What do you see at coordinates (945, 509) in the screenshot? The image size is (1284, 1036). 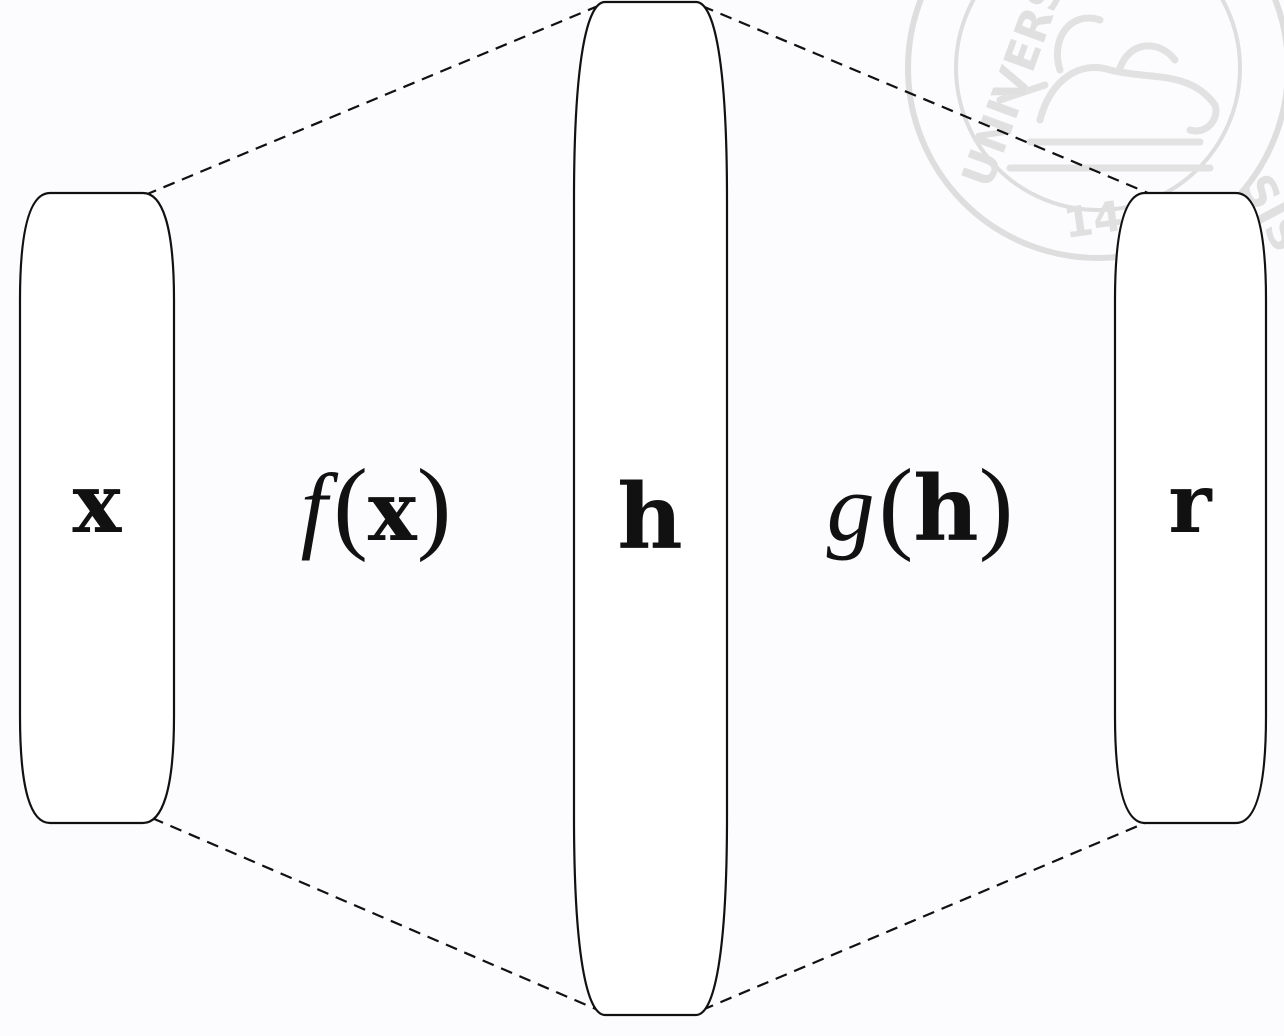 I see `decoder-argument: h` at bounding box center [945, 509].